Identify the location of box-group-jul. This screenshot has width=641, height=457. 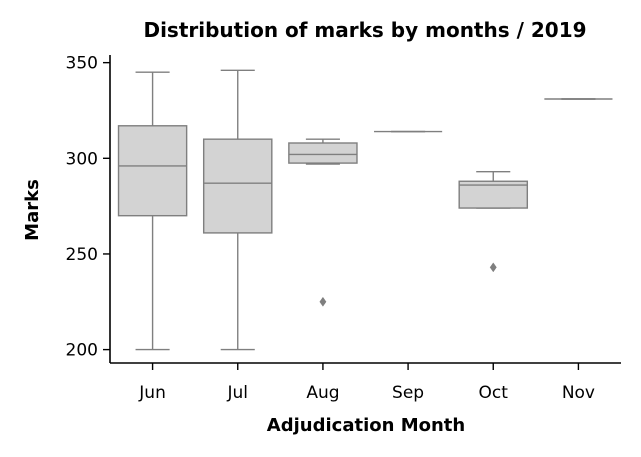
(237, 210).